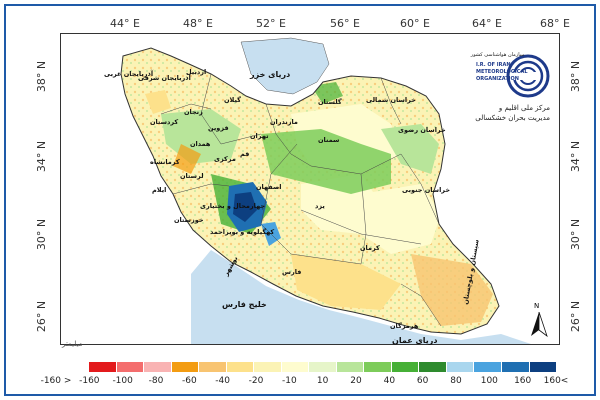 Image resolution: width=600 pixels, height=400 pixels. Describe the element at coordinates (125, 23) in the screenshot. I see `lon-tick: 44° E` at that location.